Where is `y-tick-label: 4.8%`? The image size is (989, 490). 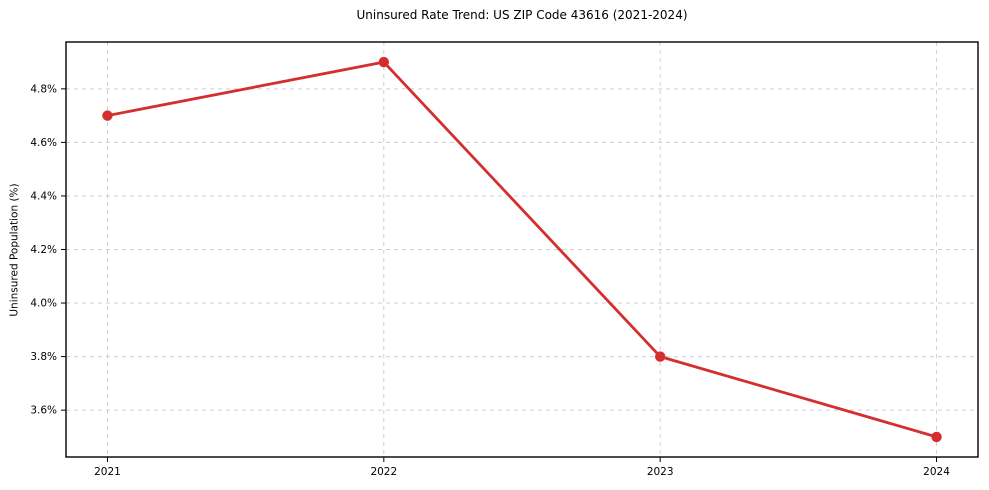
y-tick-label: 4.8% is located at coordinates (43, 89).